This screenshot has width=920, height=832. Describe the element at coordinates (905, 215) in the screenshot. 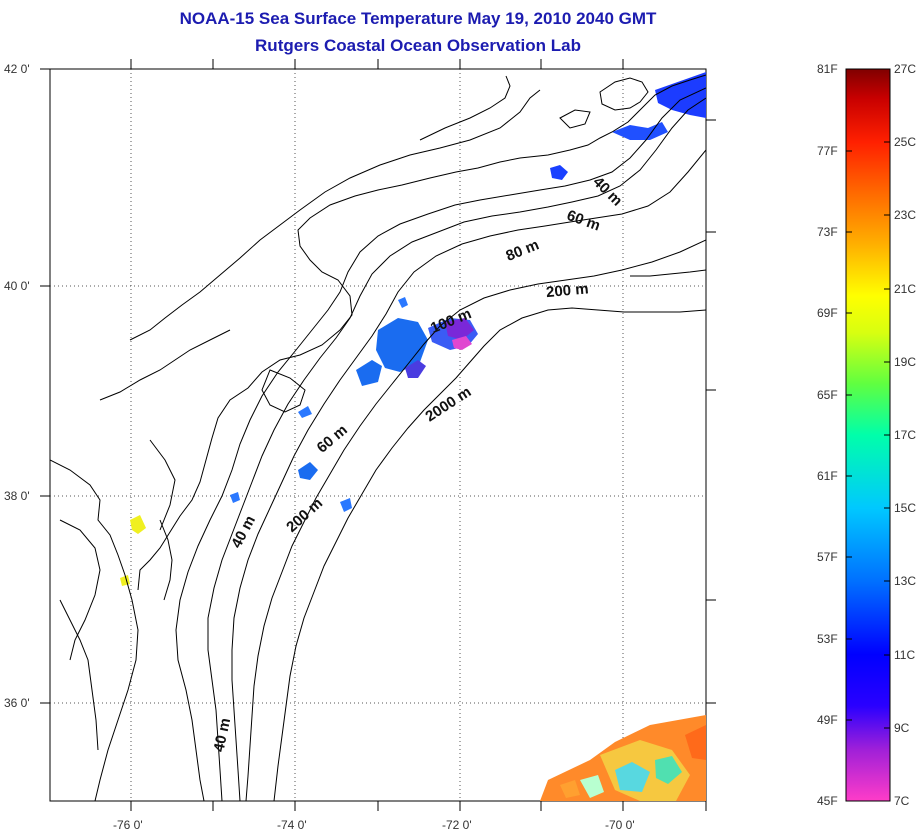

I see `cbar-c-23: 23C` at that location.